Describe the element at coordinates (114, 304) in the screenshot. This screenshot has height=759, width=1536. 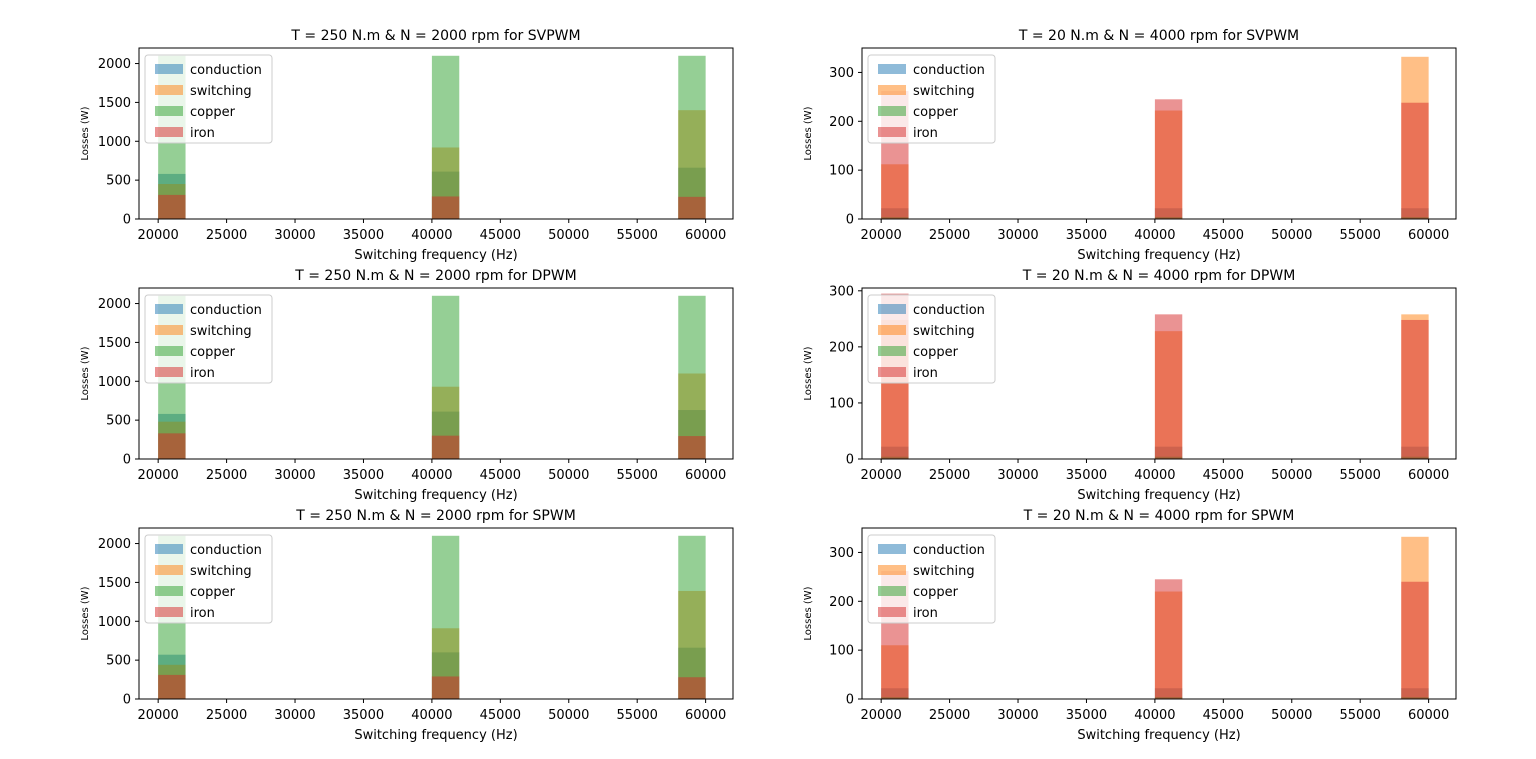
I see `y-tick-label: 2000` at that location.